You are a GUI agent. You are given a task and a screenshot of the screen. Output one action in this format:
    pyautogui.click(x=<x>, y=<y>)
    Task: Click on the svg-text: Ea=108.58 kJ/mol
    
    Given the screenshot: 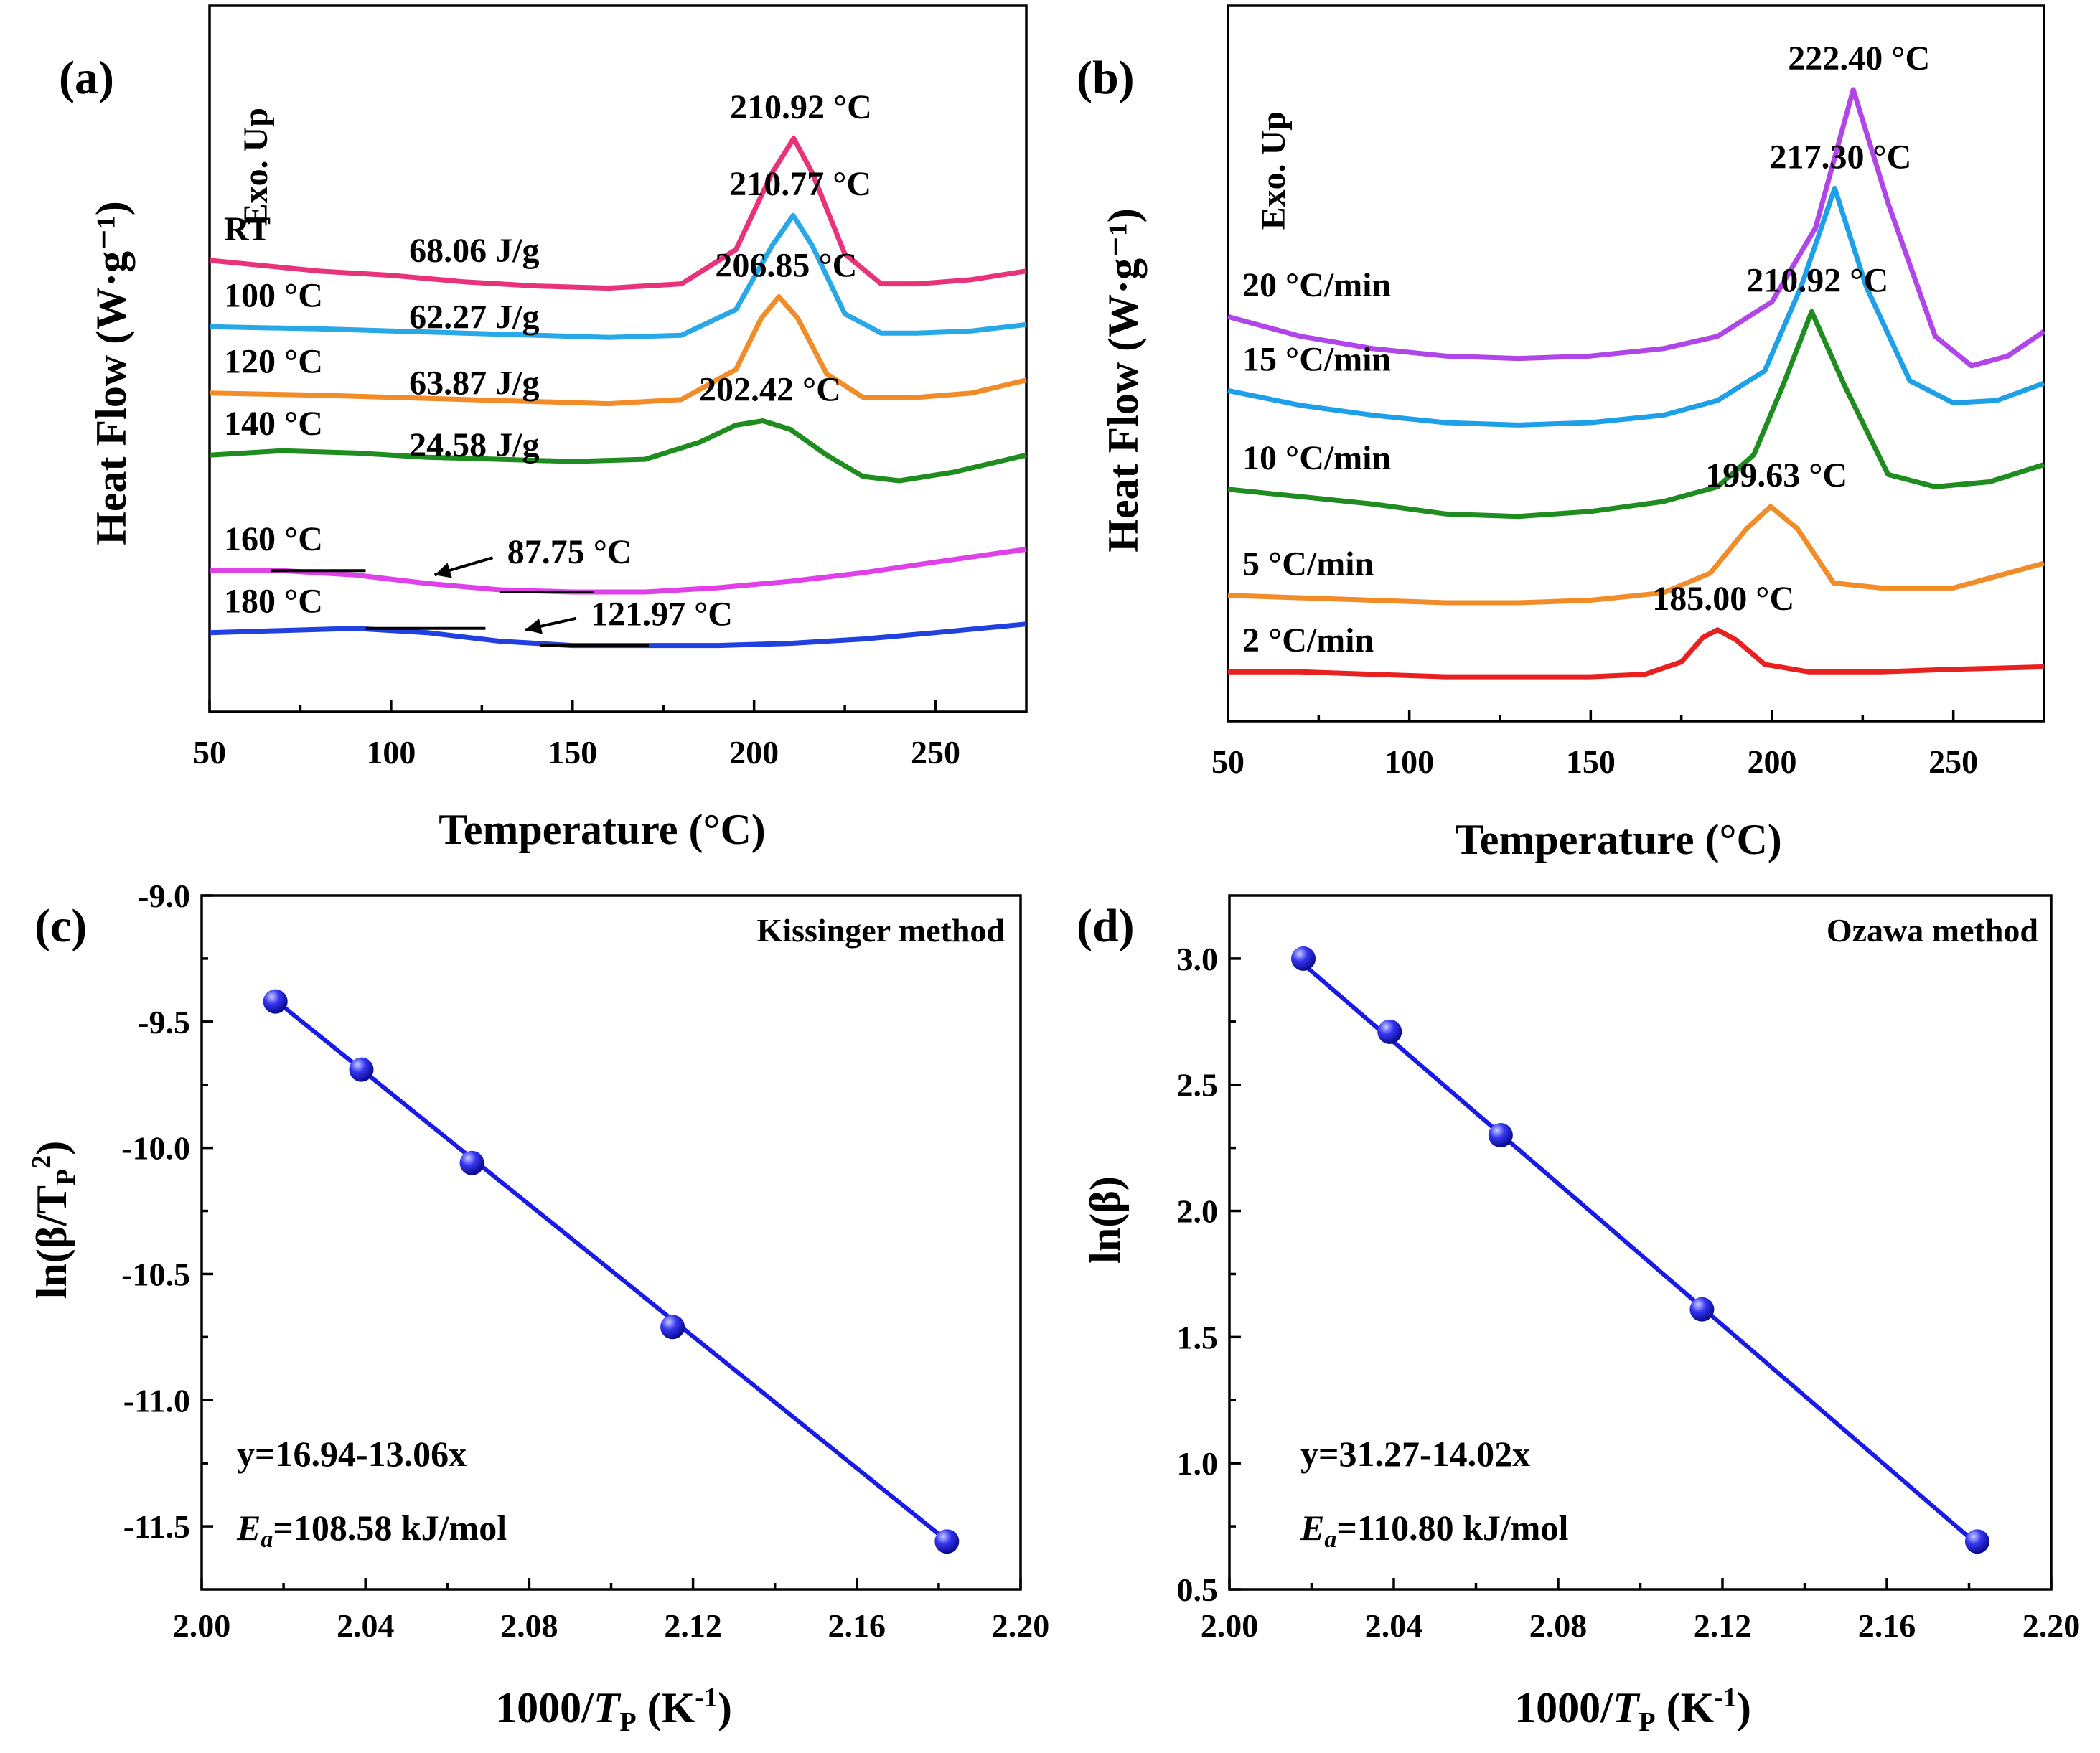 What is the action you would take?
    pyautogui.click(x=371, y=1530)
    